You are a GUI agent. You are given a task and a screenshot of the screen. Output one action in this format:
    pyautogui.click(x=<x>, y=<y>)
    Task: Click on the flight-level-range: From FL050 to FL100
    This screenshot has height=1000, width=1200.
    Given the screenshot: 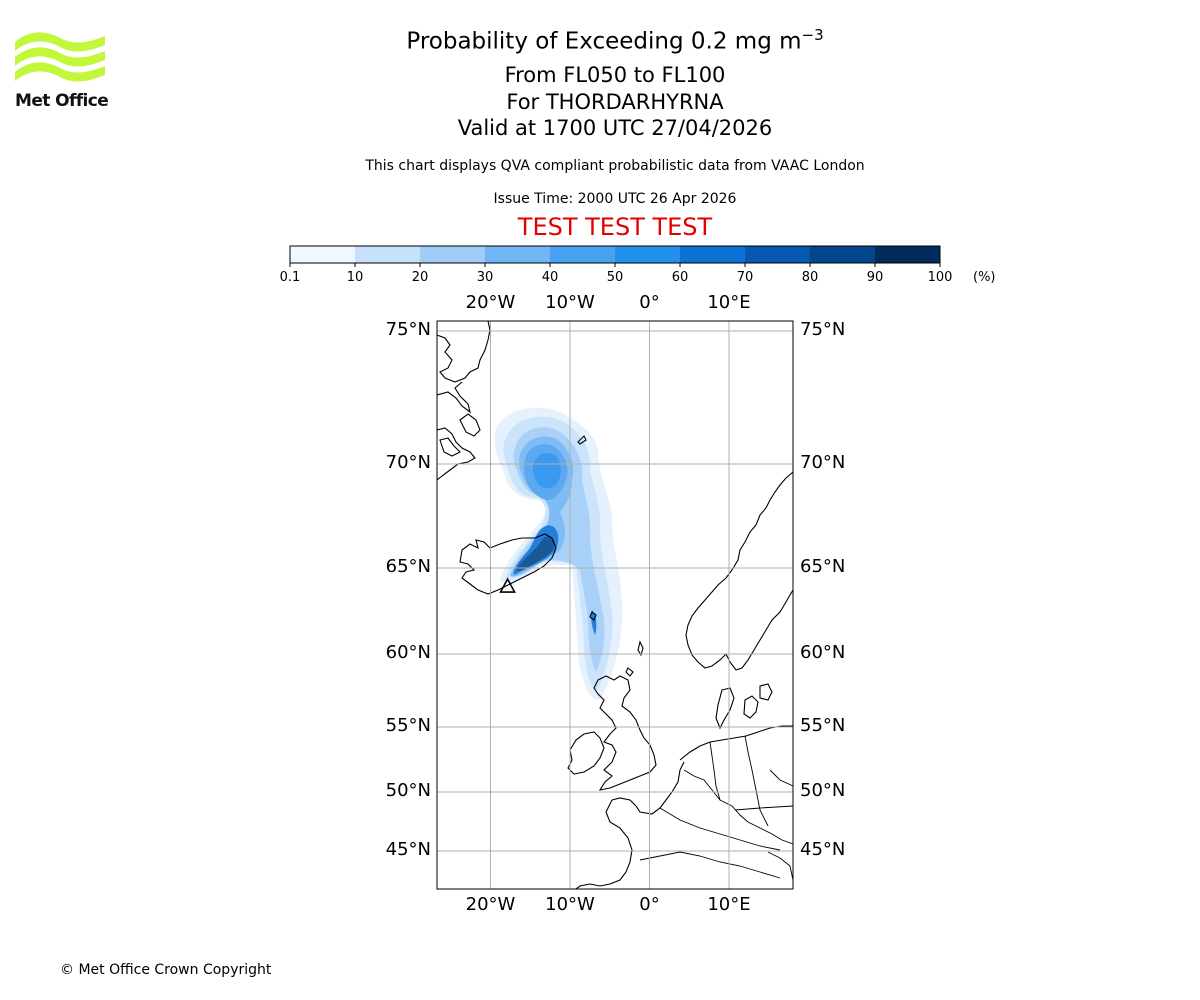 What is the action you would take?
    pyautogui.click(x=615, y=75)
    